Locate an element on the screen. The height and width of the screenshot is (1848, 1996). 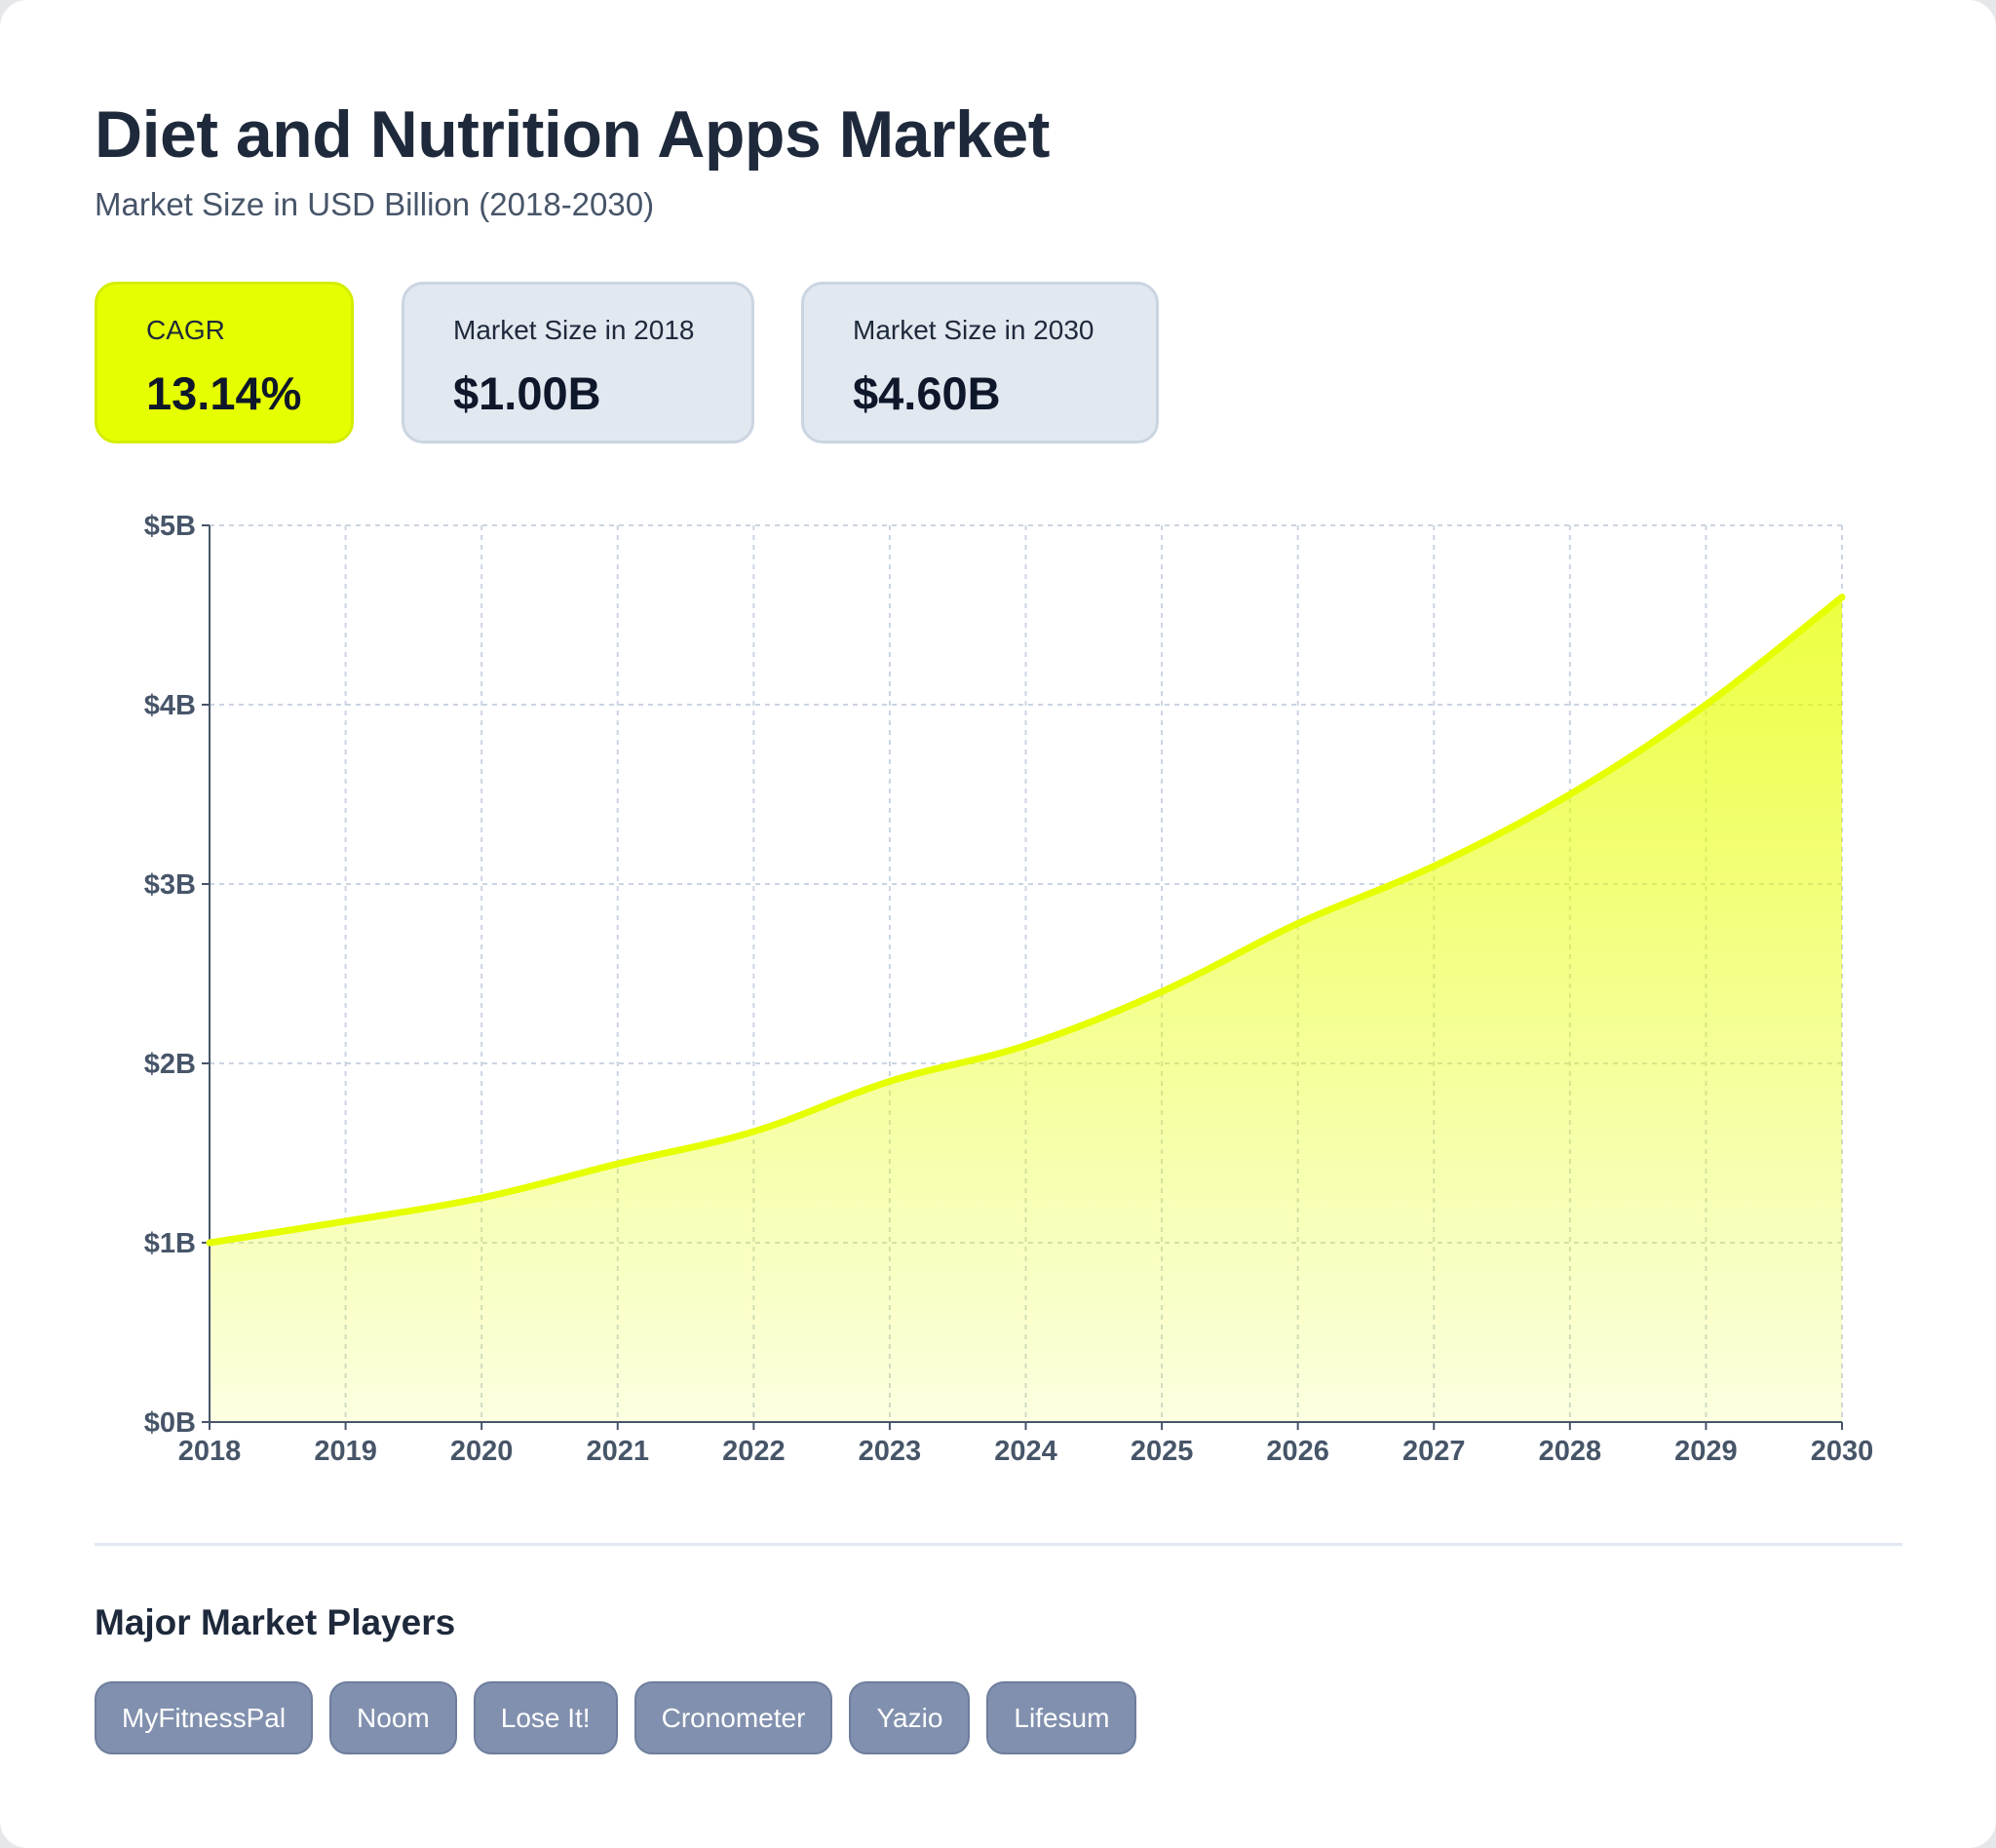
x-tick-label: 2030 is located at coordinates (1842, 1451).